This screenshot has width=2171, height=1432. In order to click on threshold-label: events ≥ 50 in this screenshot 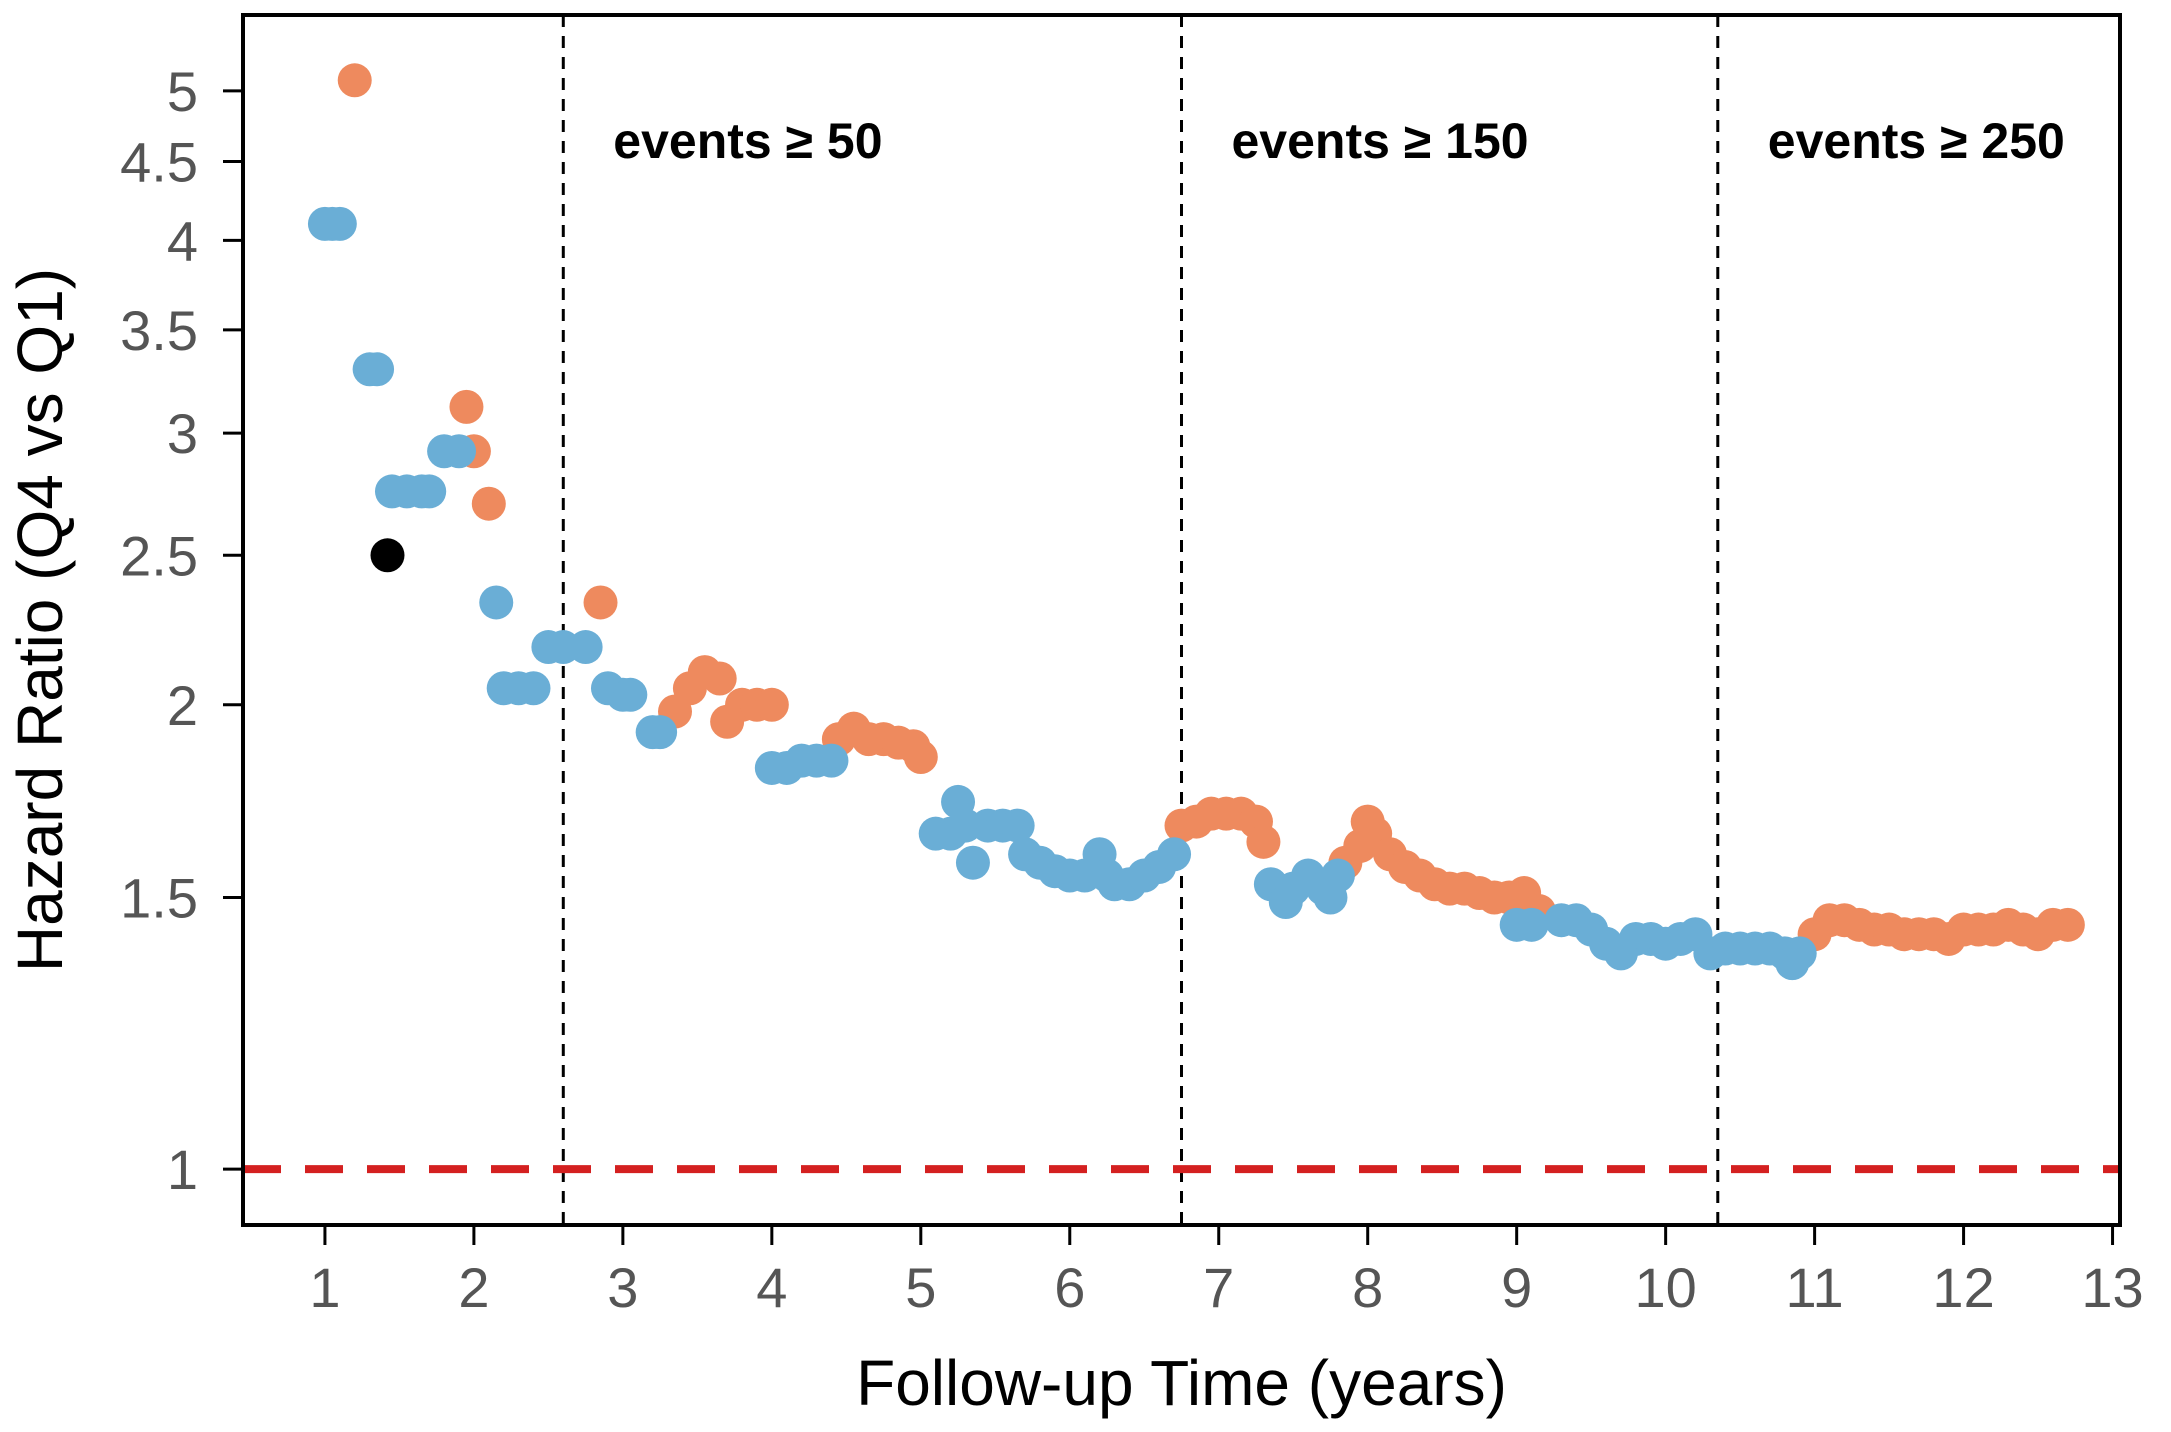, I will do `click(747, 141)`.